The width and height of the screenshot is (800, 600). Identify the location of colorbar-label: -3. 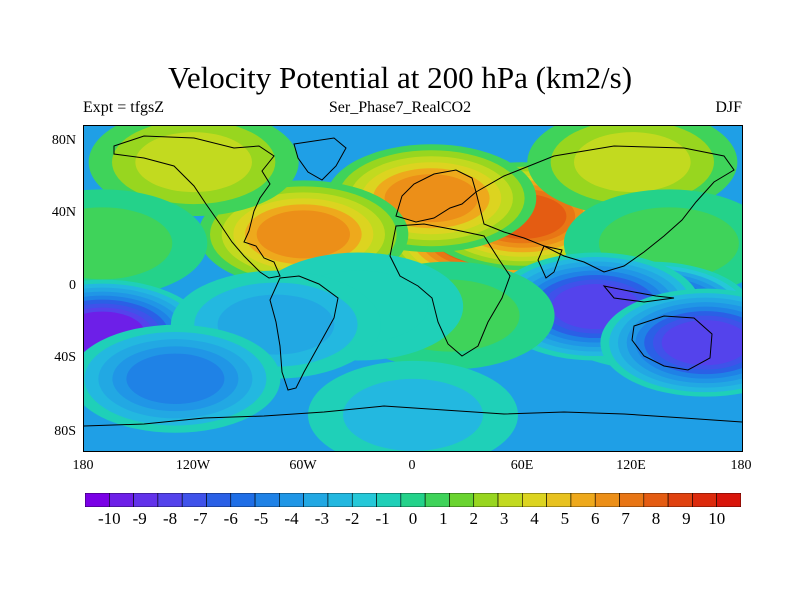
(321, 518).